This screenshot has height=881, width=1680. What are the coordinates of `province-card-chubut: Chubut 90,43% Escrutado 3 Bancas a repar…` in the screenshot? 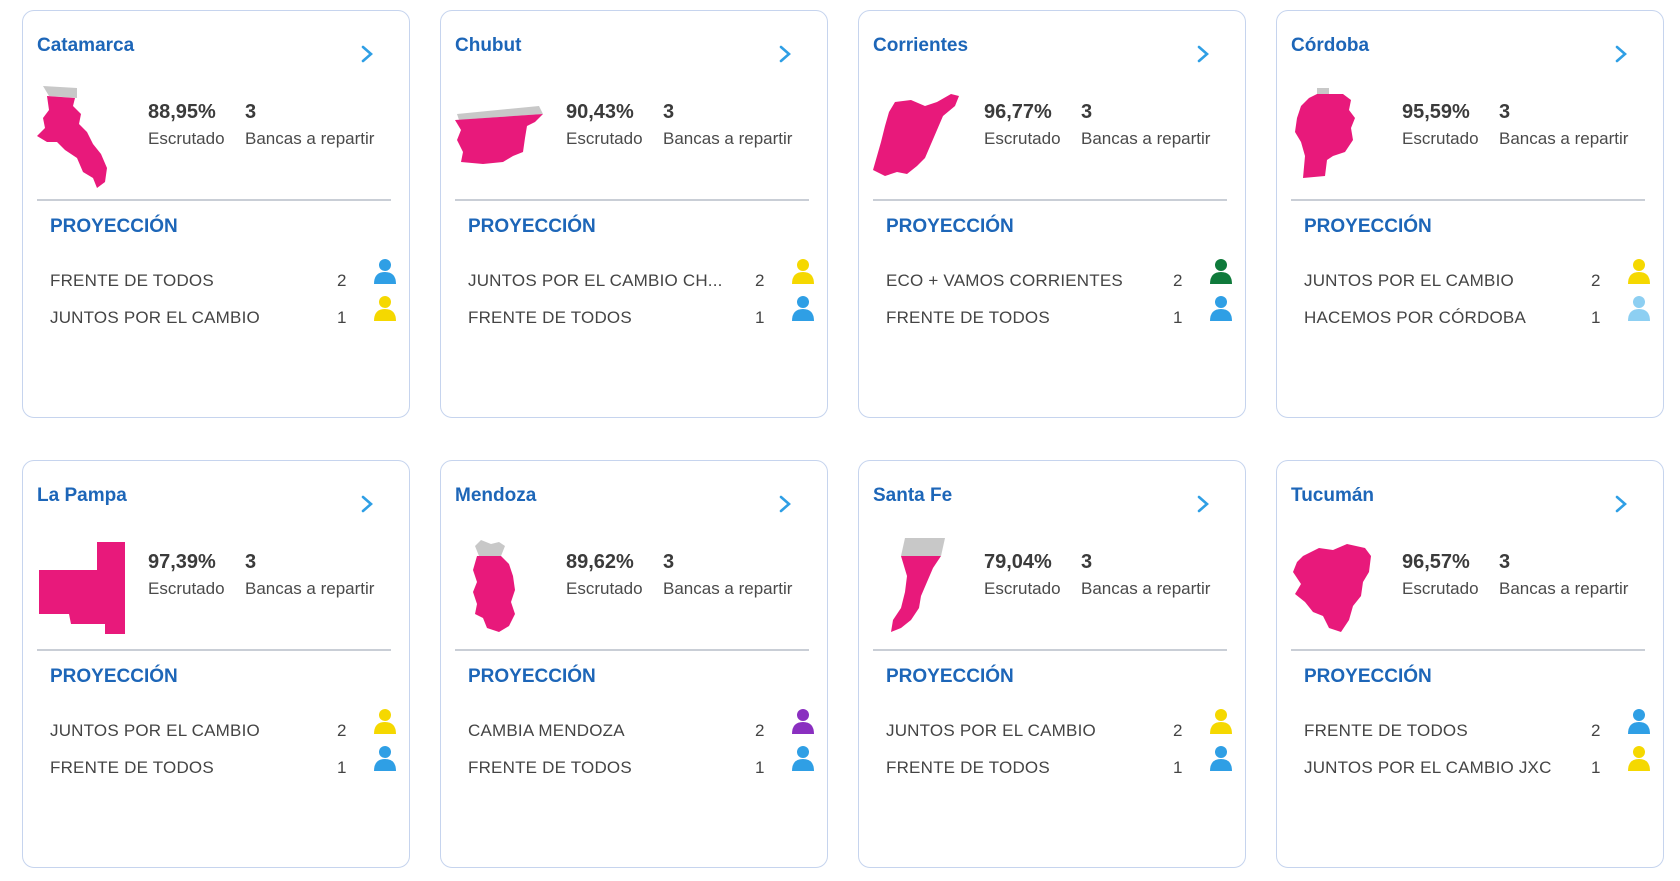 It's located at (634, 214).